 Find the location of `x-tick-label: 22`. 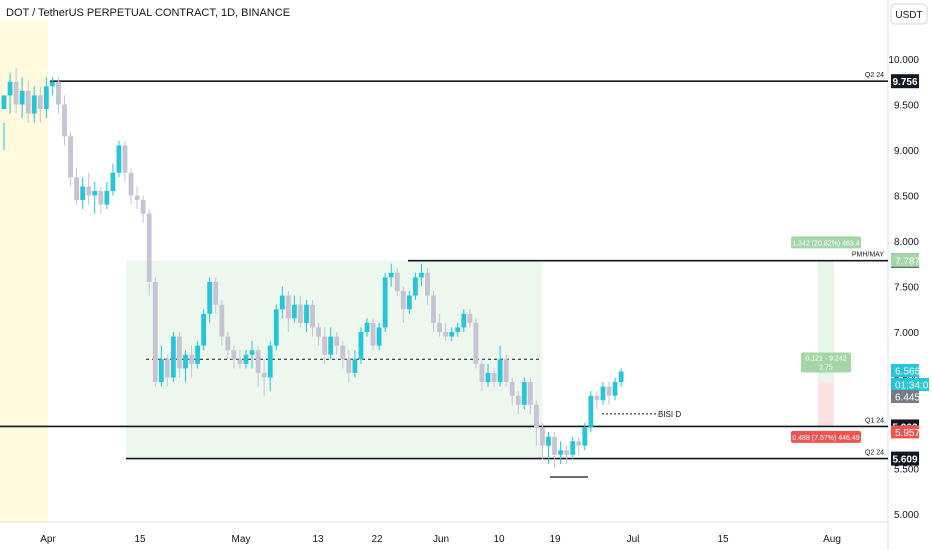

x-tick-label: 22 is located at coordinates (377, 539).